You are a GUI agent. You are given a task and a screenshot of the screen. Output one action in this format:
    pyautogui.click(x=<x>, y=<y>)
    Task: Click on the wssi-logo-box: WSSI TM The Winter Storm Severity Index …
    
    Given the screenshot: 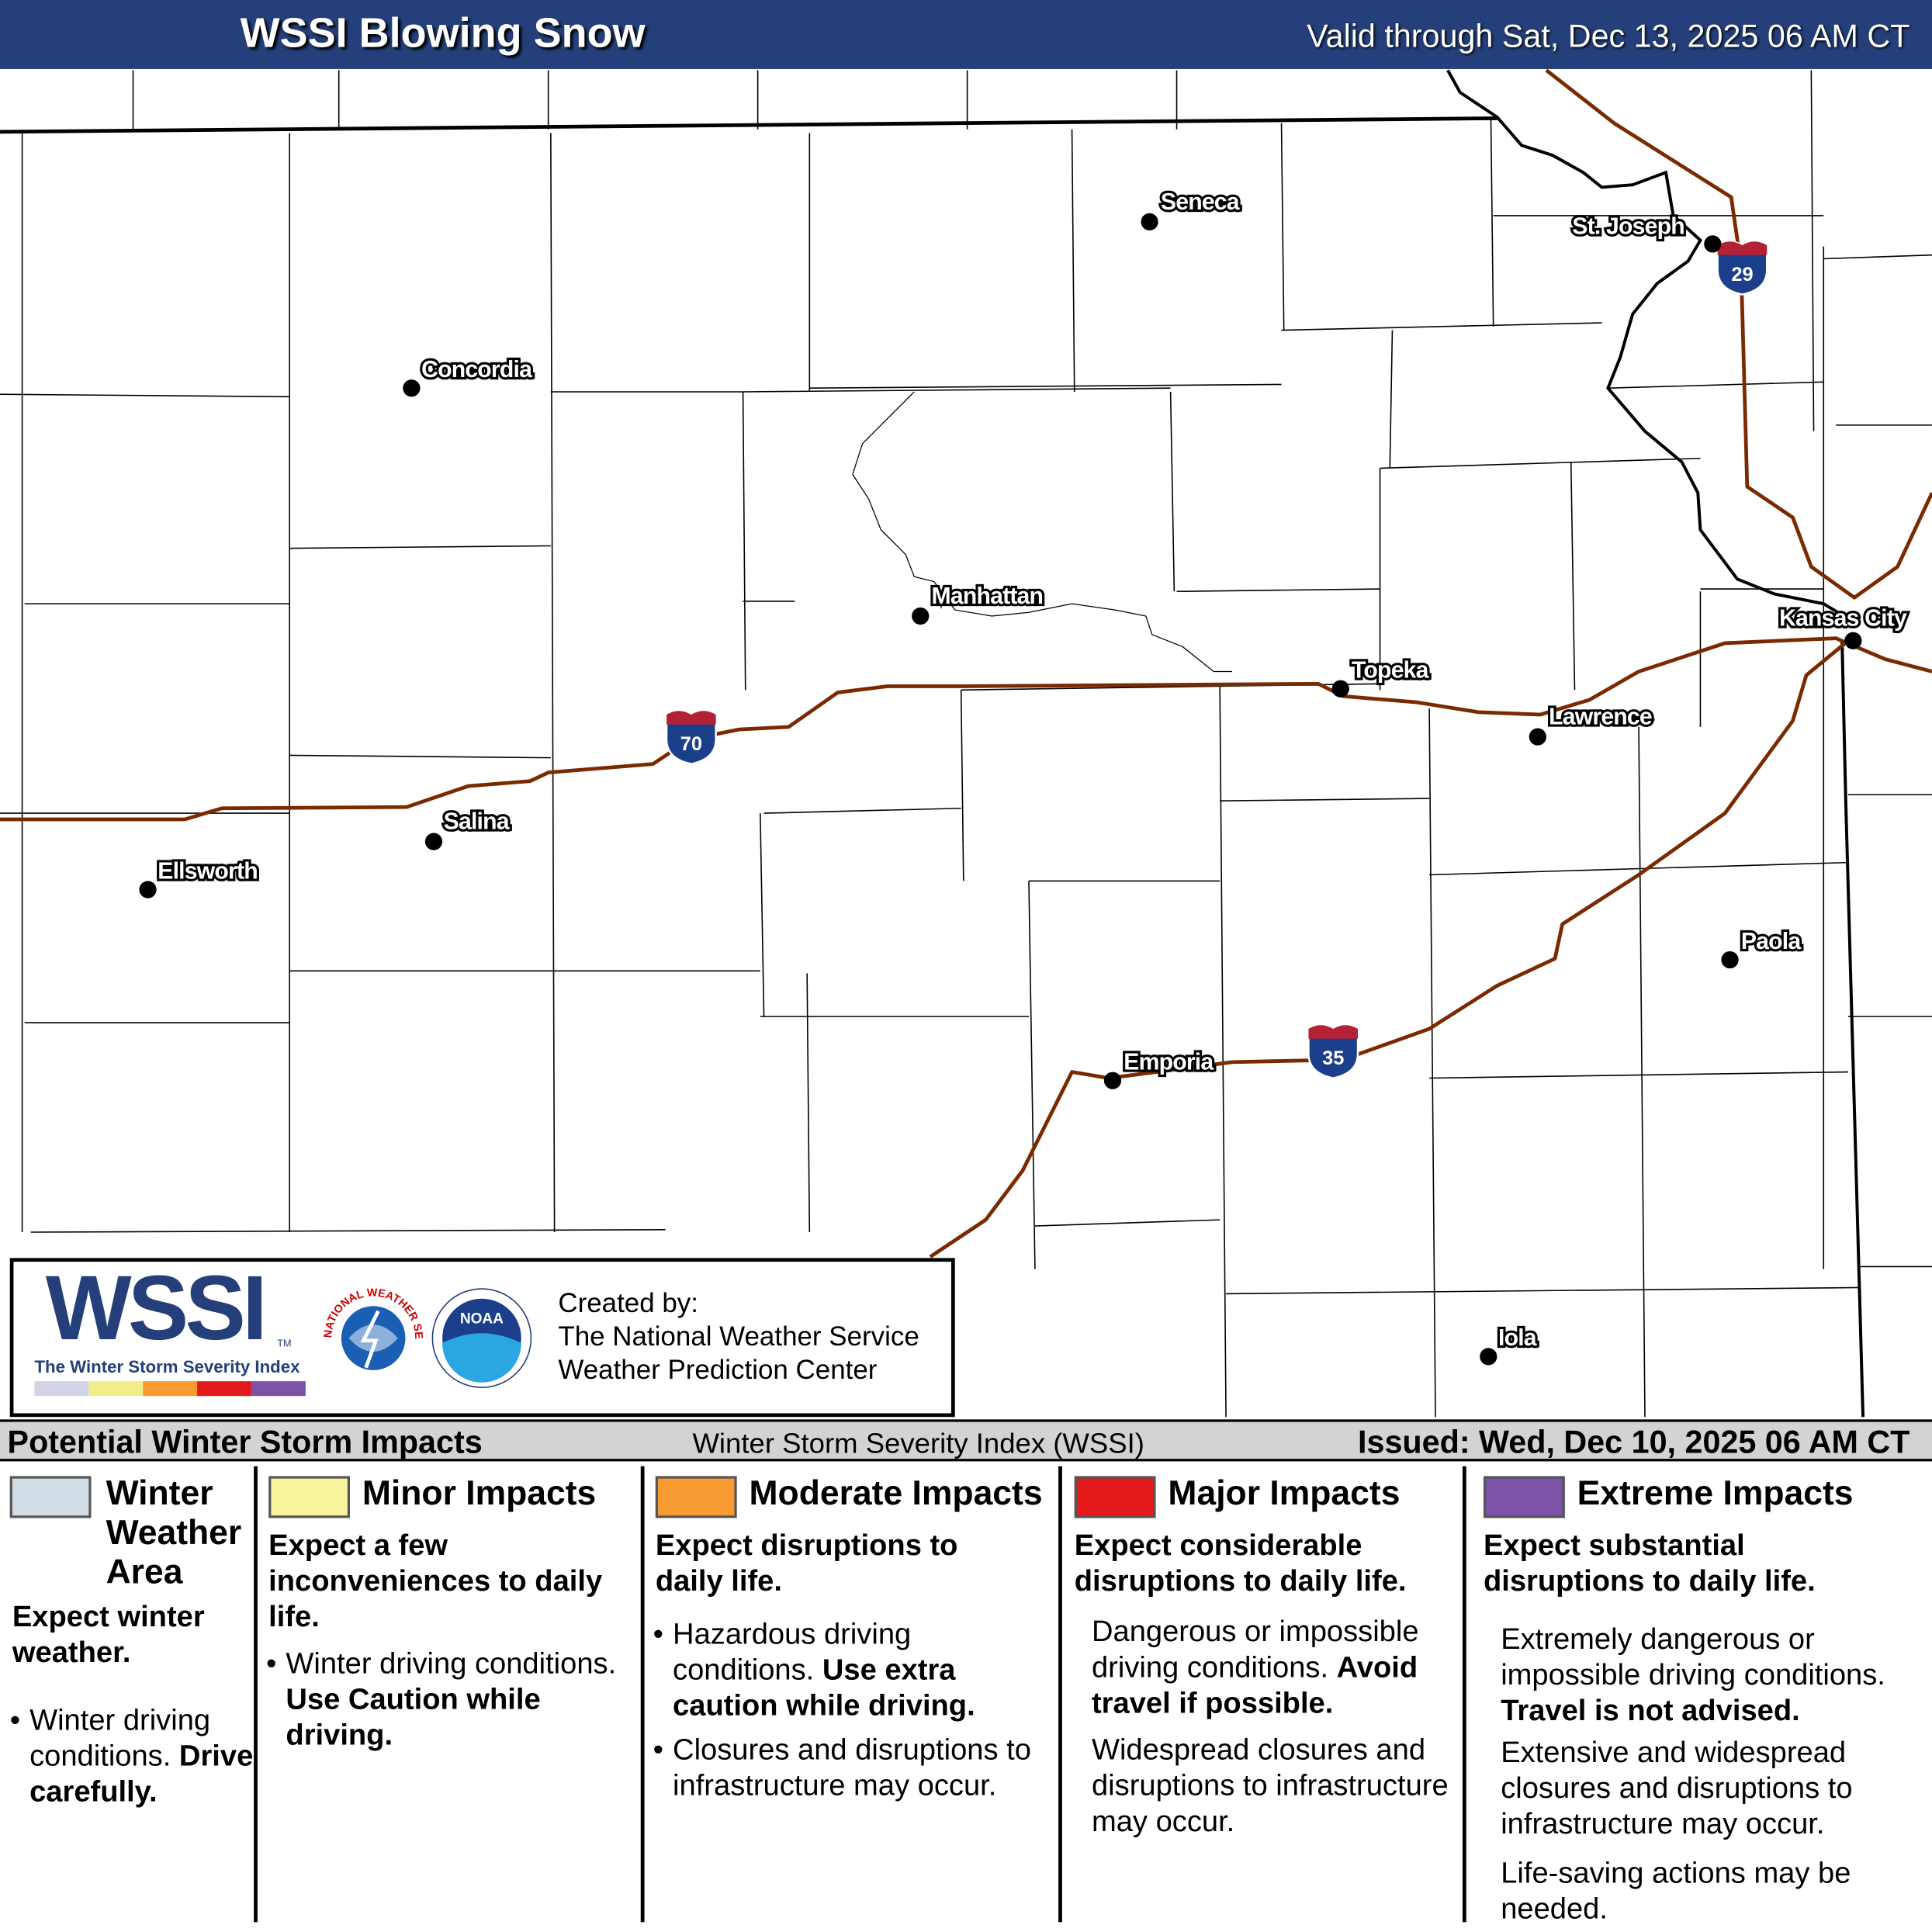 What is the action you would take?
    pyautogui.click(x=482, y=1337)
    